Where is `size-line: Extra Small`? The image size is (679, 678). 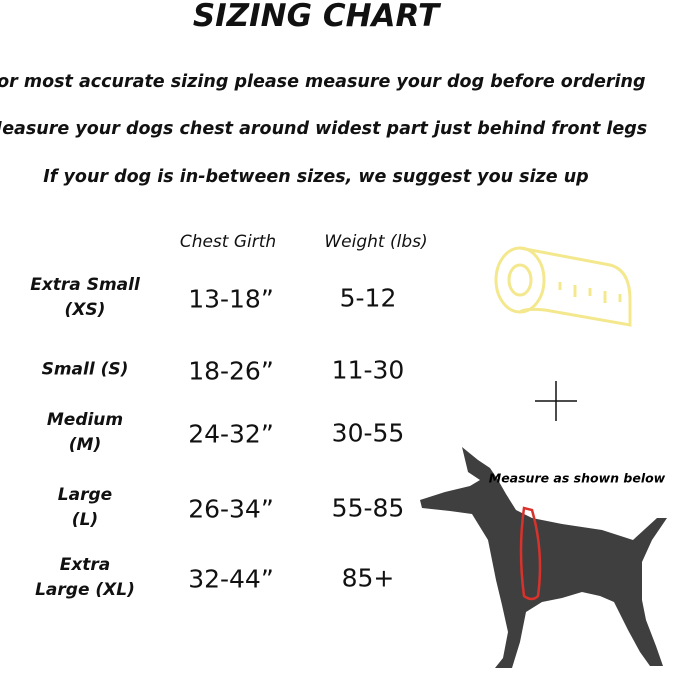 size-line: Extra Small is located at coordinates (85, 285).